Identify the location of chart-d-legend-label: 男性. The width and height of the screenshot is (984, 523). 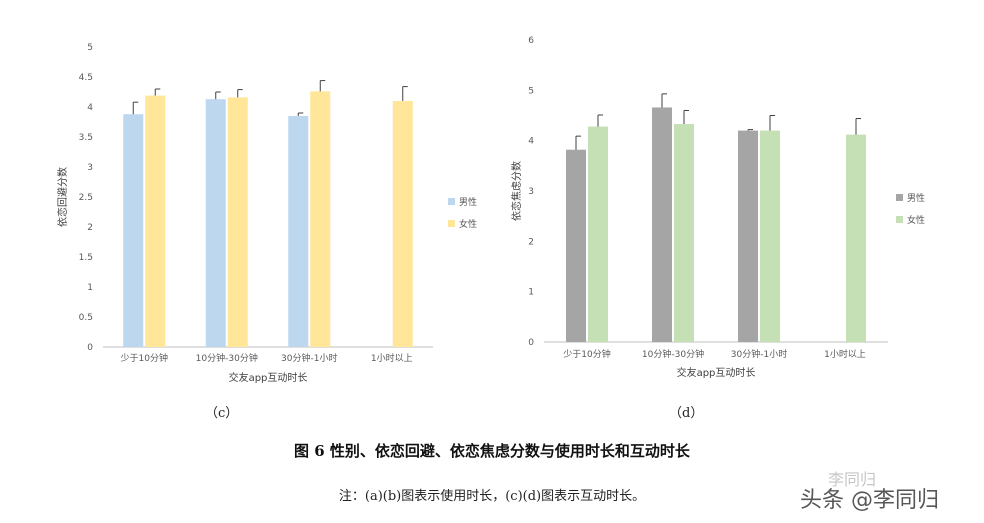
(916, 198).